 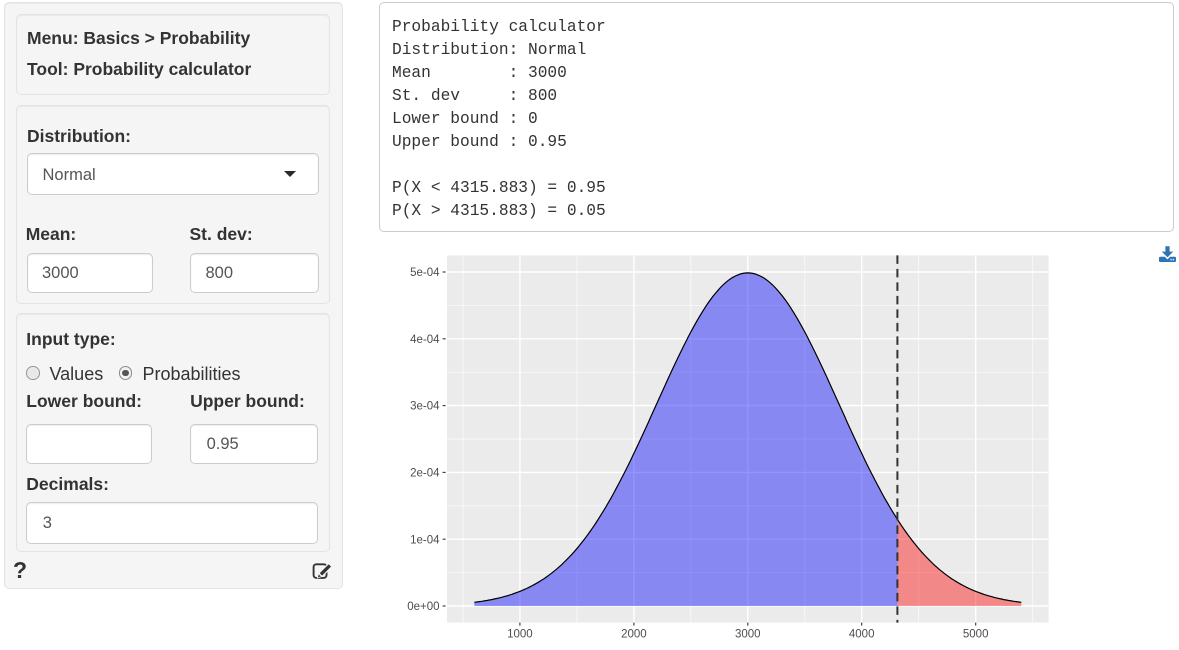 What do you see at coordinates (423, 607) in the screenshot?
I see `svg-text: 0e+00` at bounding box center [423, 607].